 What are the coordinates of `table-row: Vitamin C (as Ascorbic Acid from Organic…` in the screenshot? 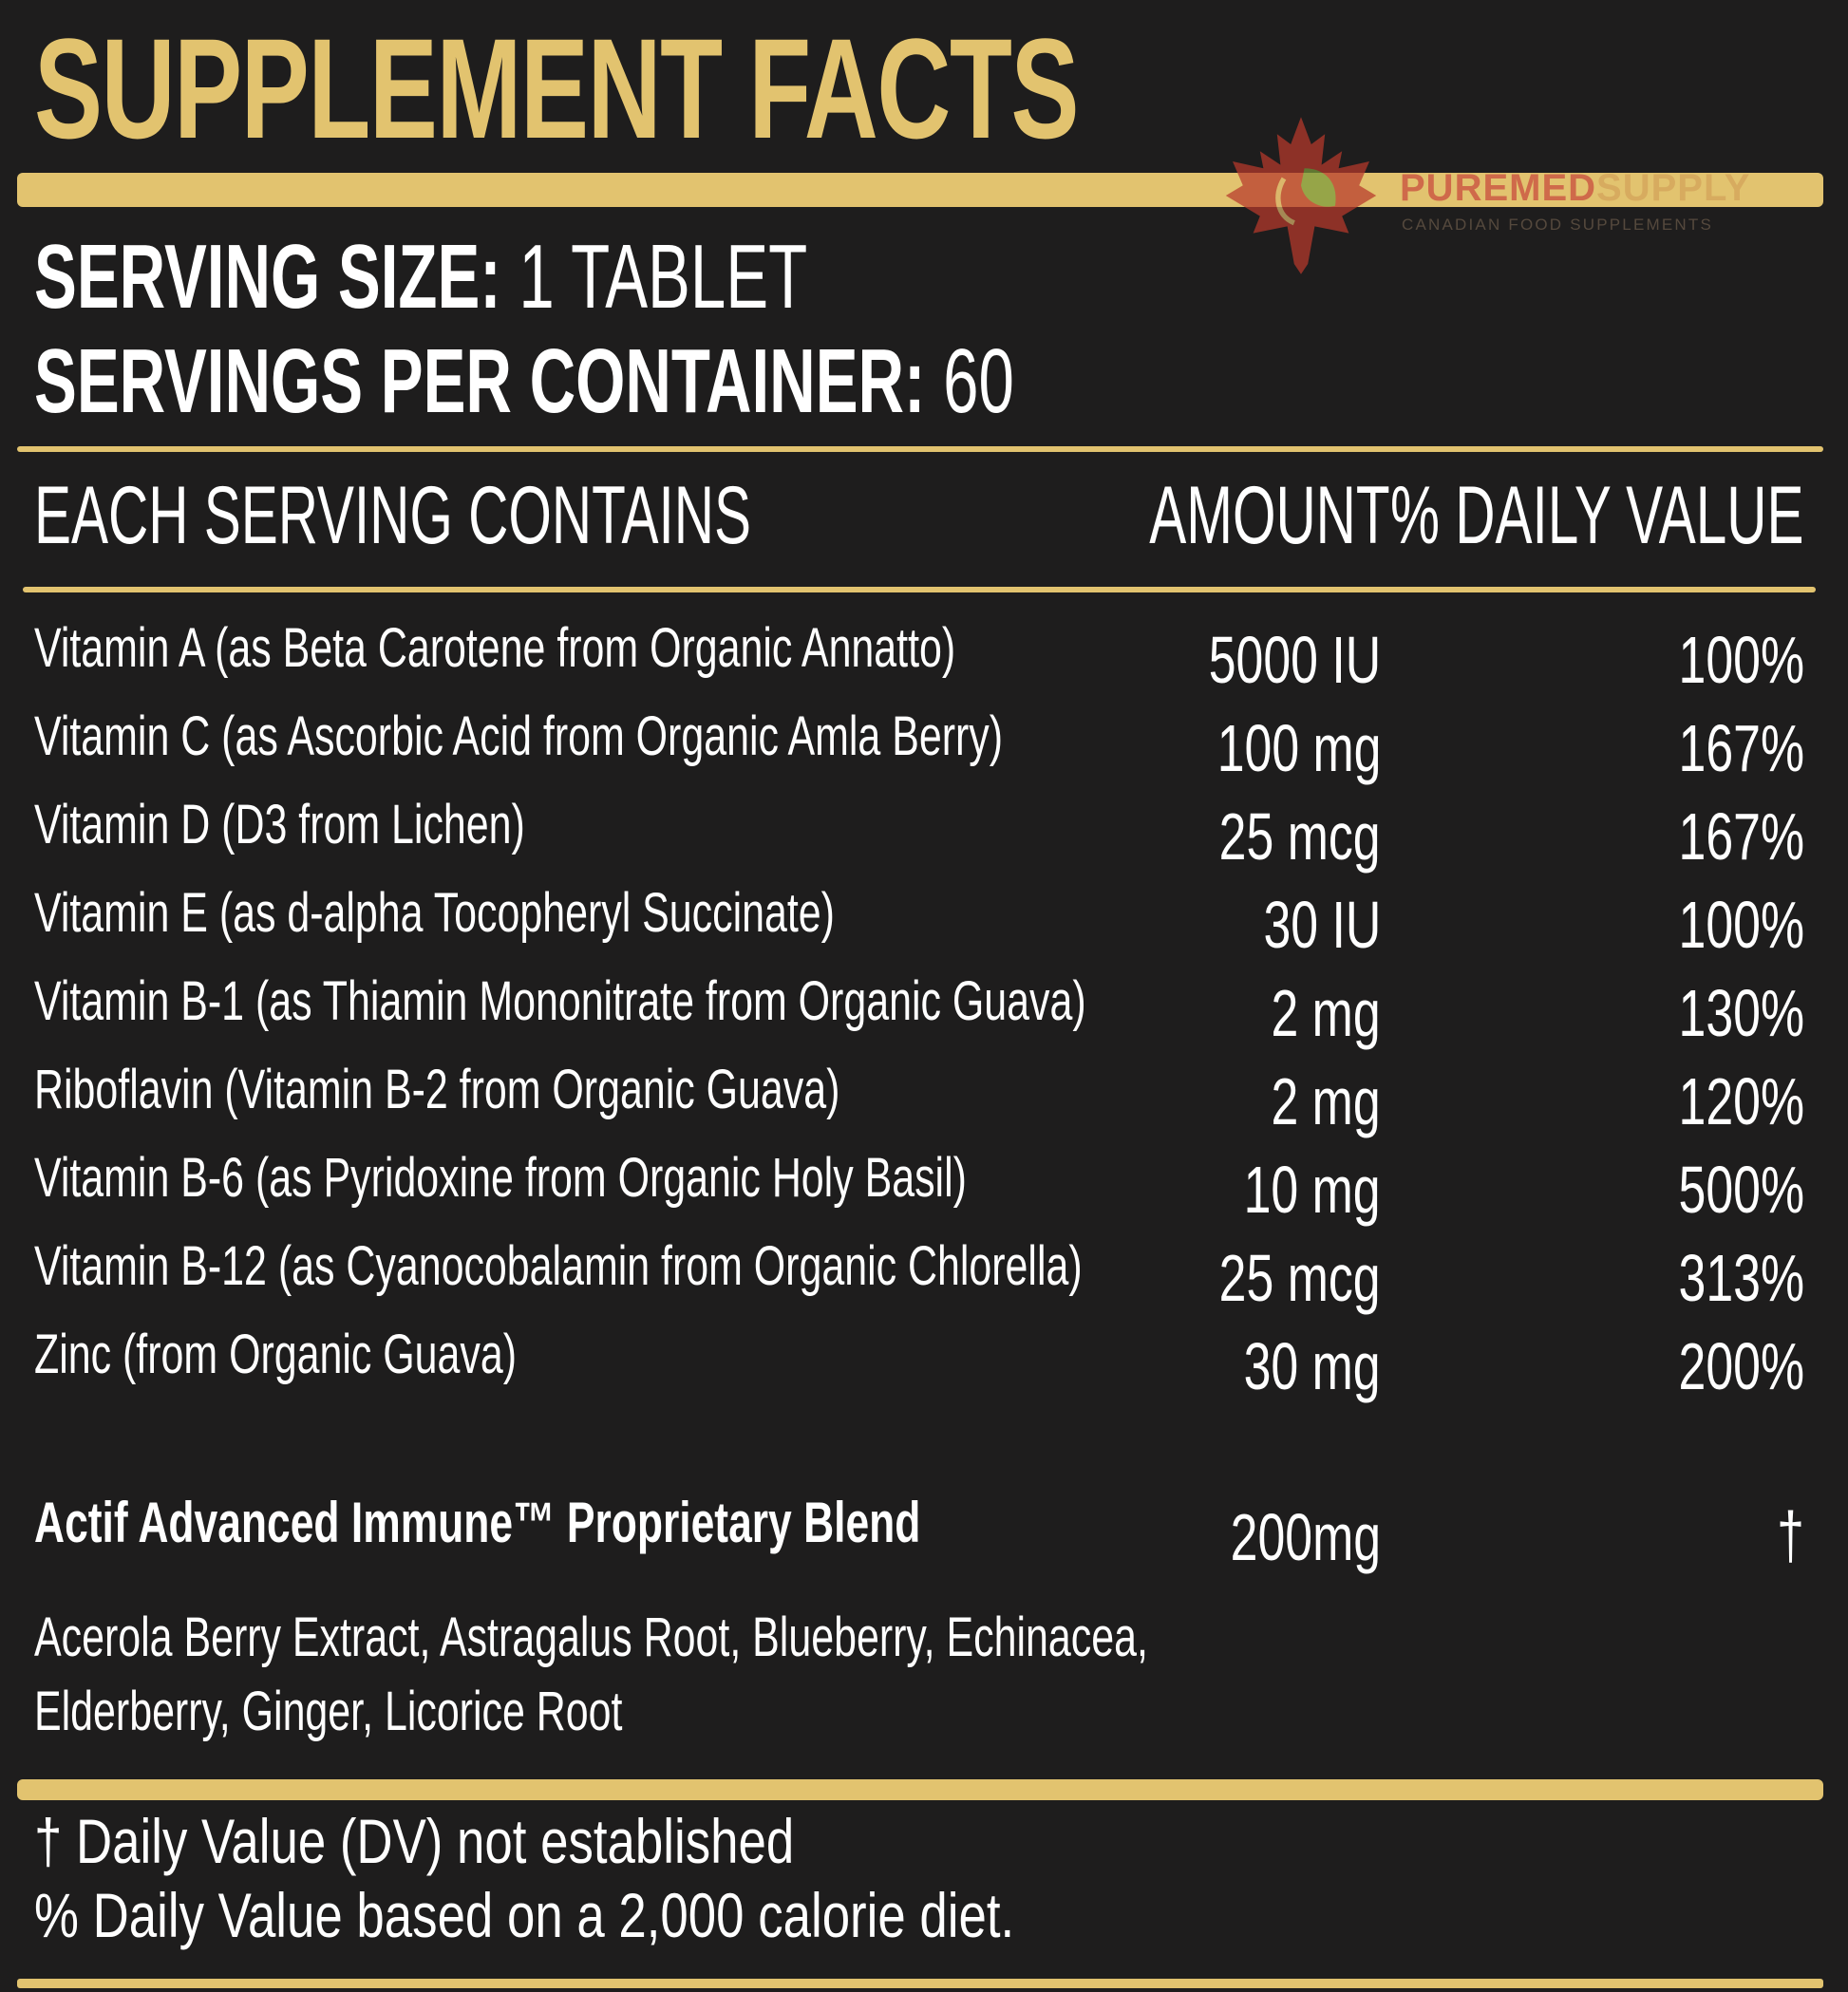 It's located at (924, 747).